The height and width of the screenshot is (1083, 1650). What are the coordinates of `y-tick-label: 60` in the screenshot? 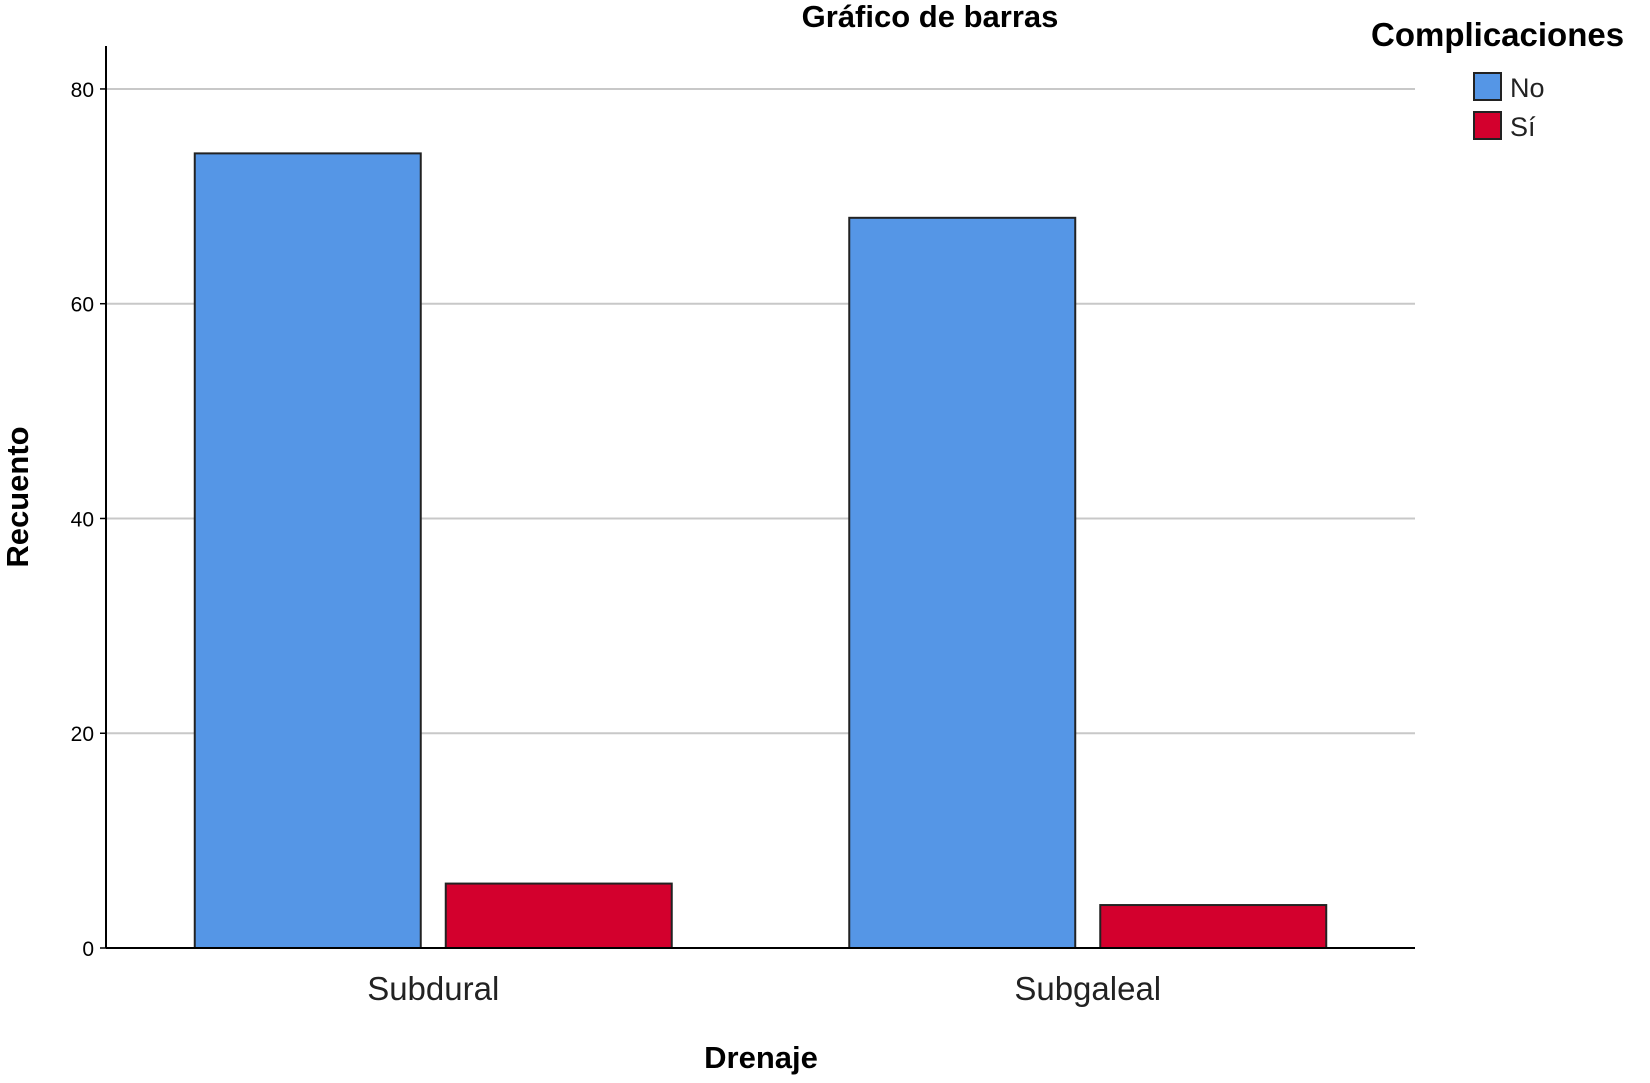 It's located at (82, 305).